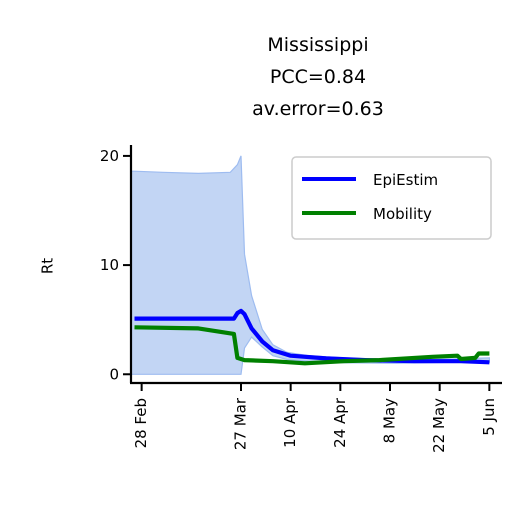 The height and width of the screenshot is (531, 531). What do you see at coordinates (489, 417) in the screenshot?
I see `x-tick-label: 5 Jun` at bounding box center [489, 417].